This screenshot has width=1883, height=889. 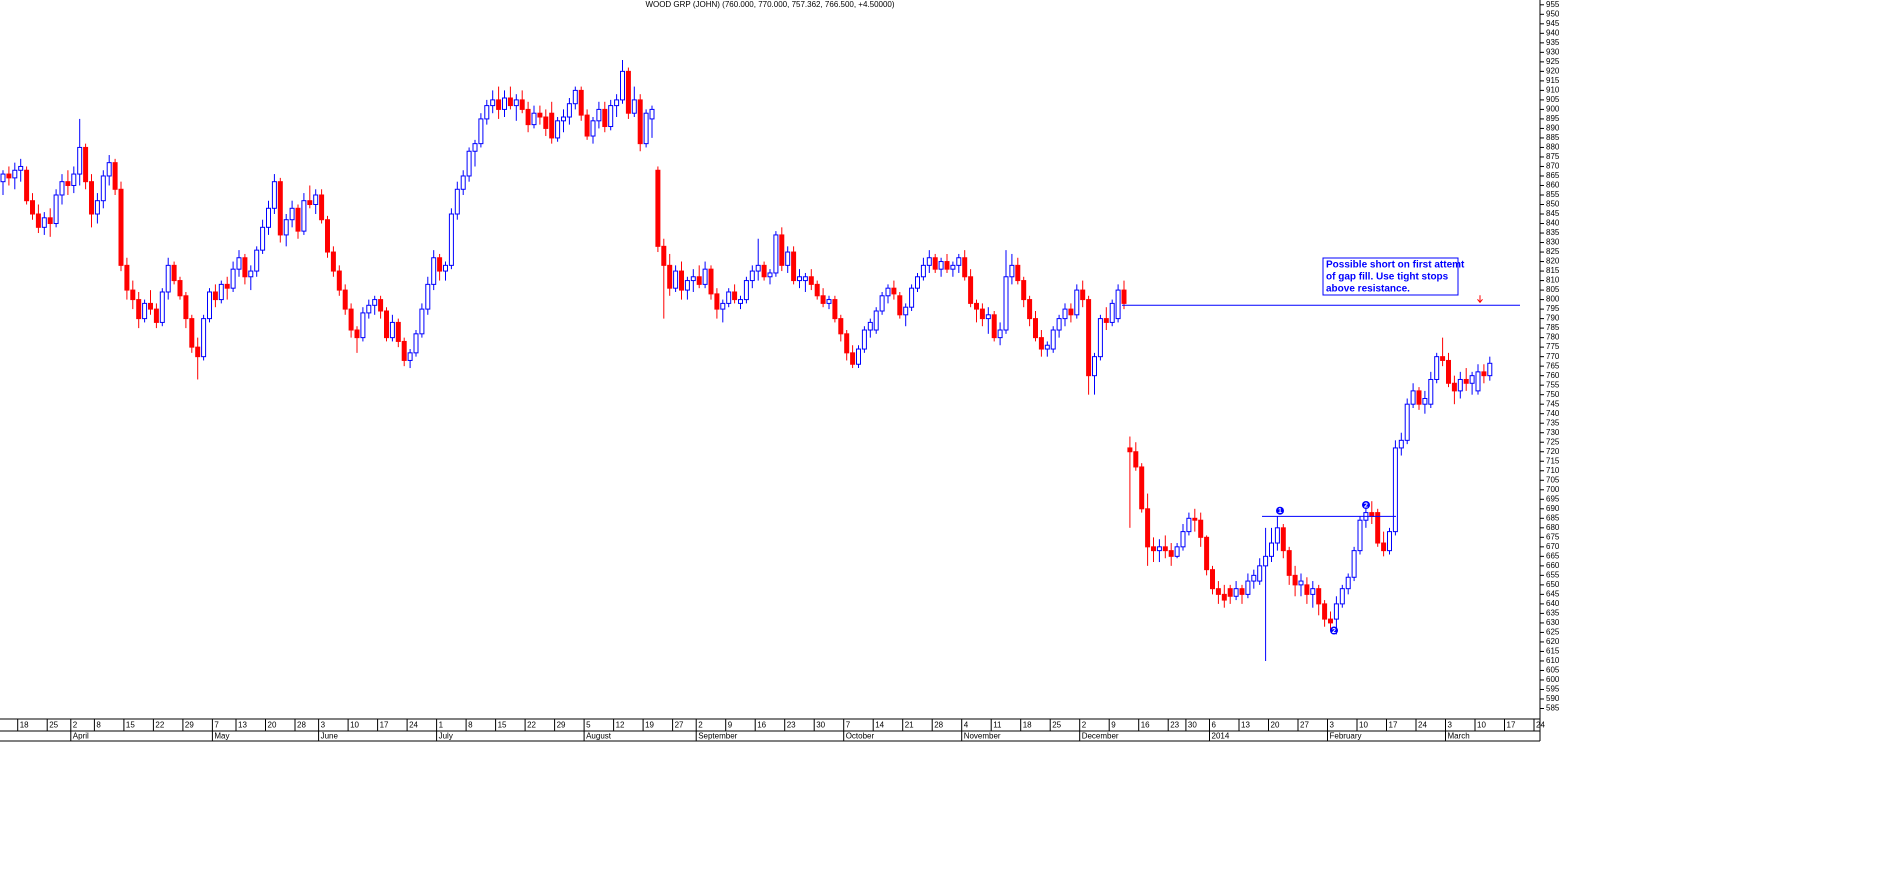 I want to click on y-tick-label: 675, so click(x=1553, y=536).